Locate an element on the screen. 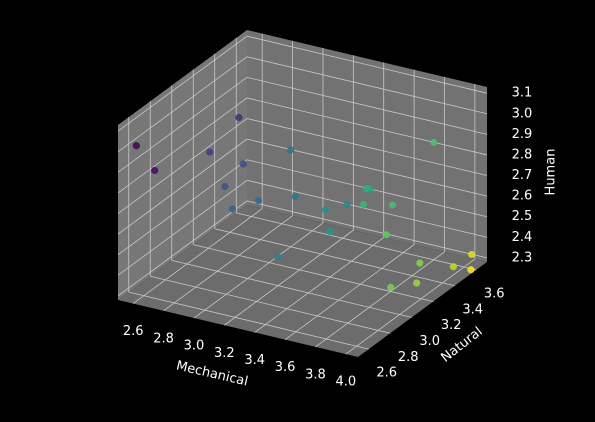 The width and height of the screenshot is (595, 422). y-tick-label: 3.6 is located at coordinates (494, 293).